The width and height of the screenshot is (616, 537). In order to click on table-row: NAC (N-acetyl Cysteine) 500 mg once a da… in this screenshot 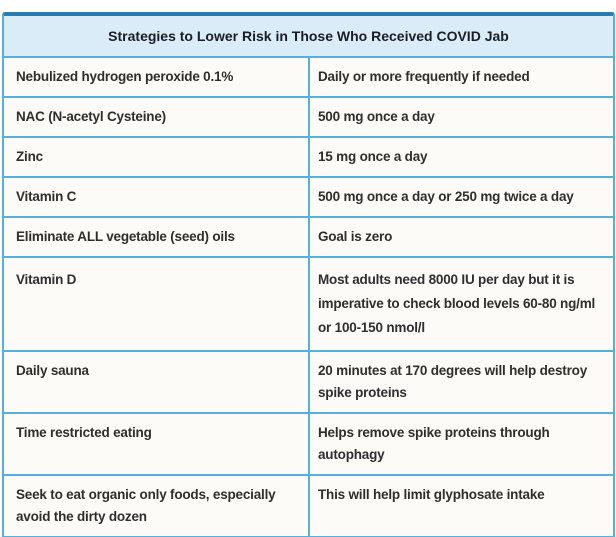, I will do `click(308, 118)`.